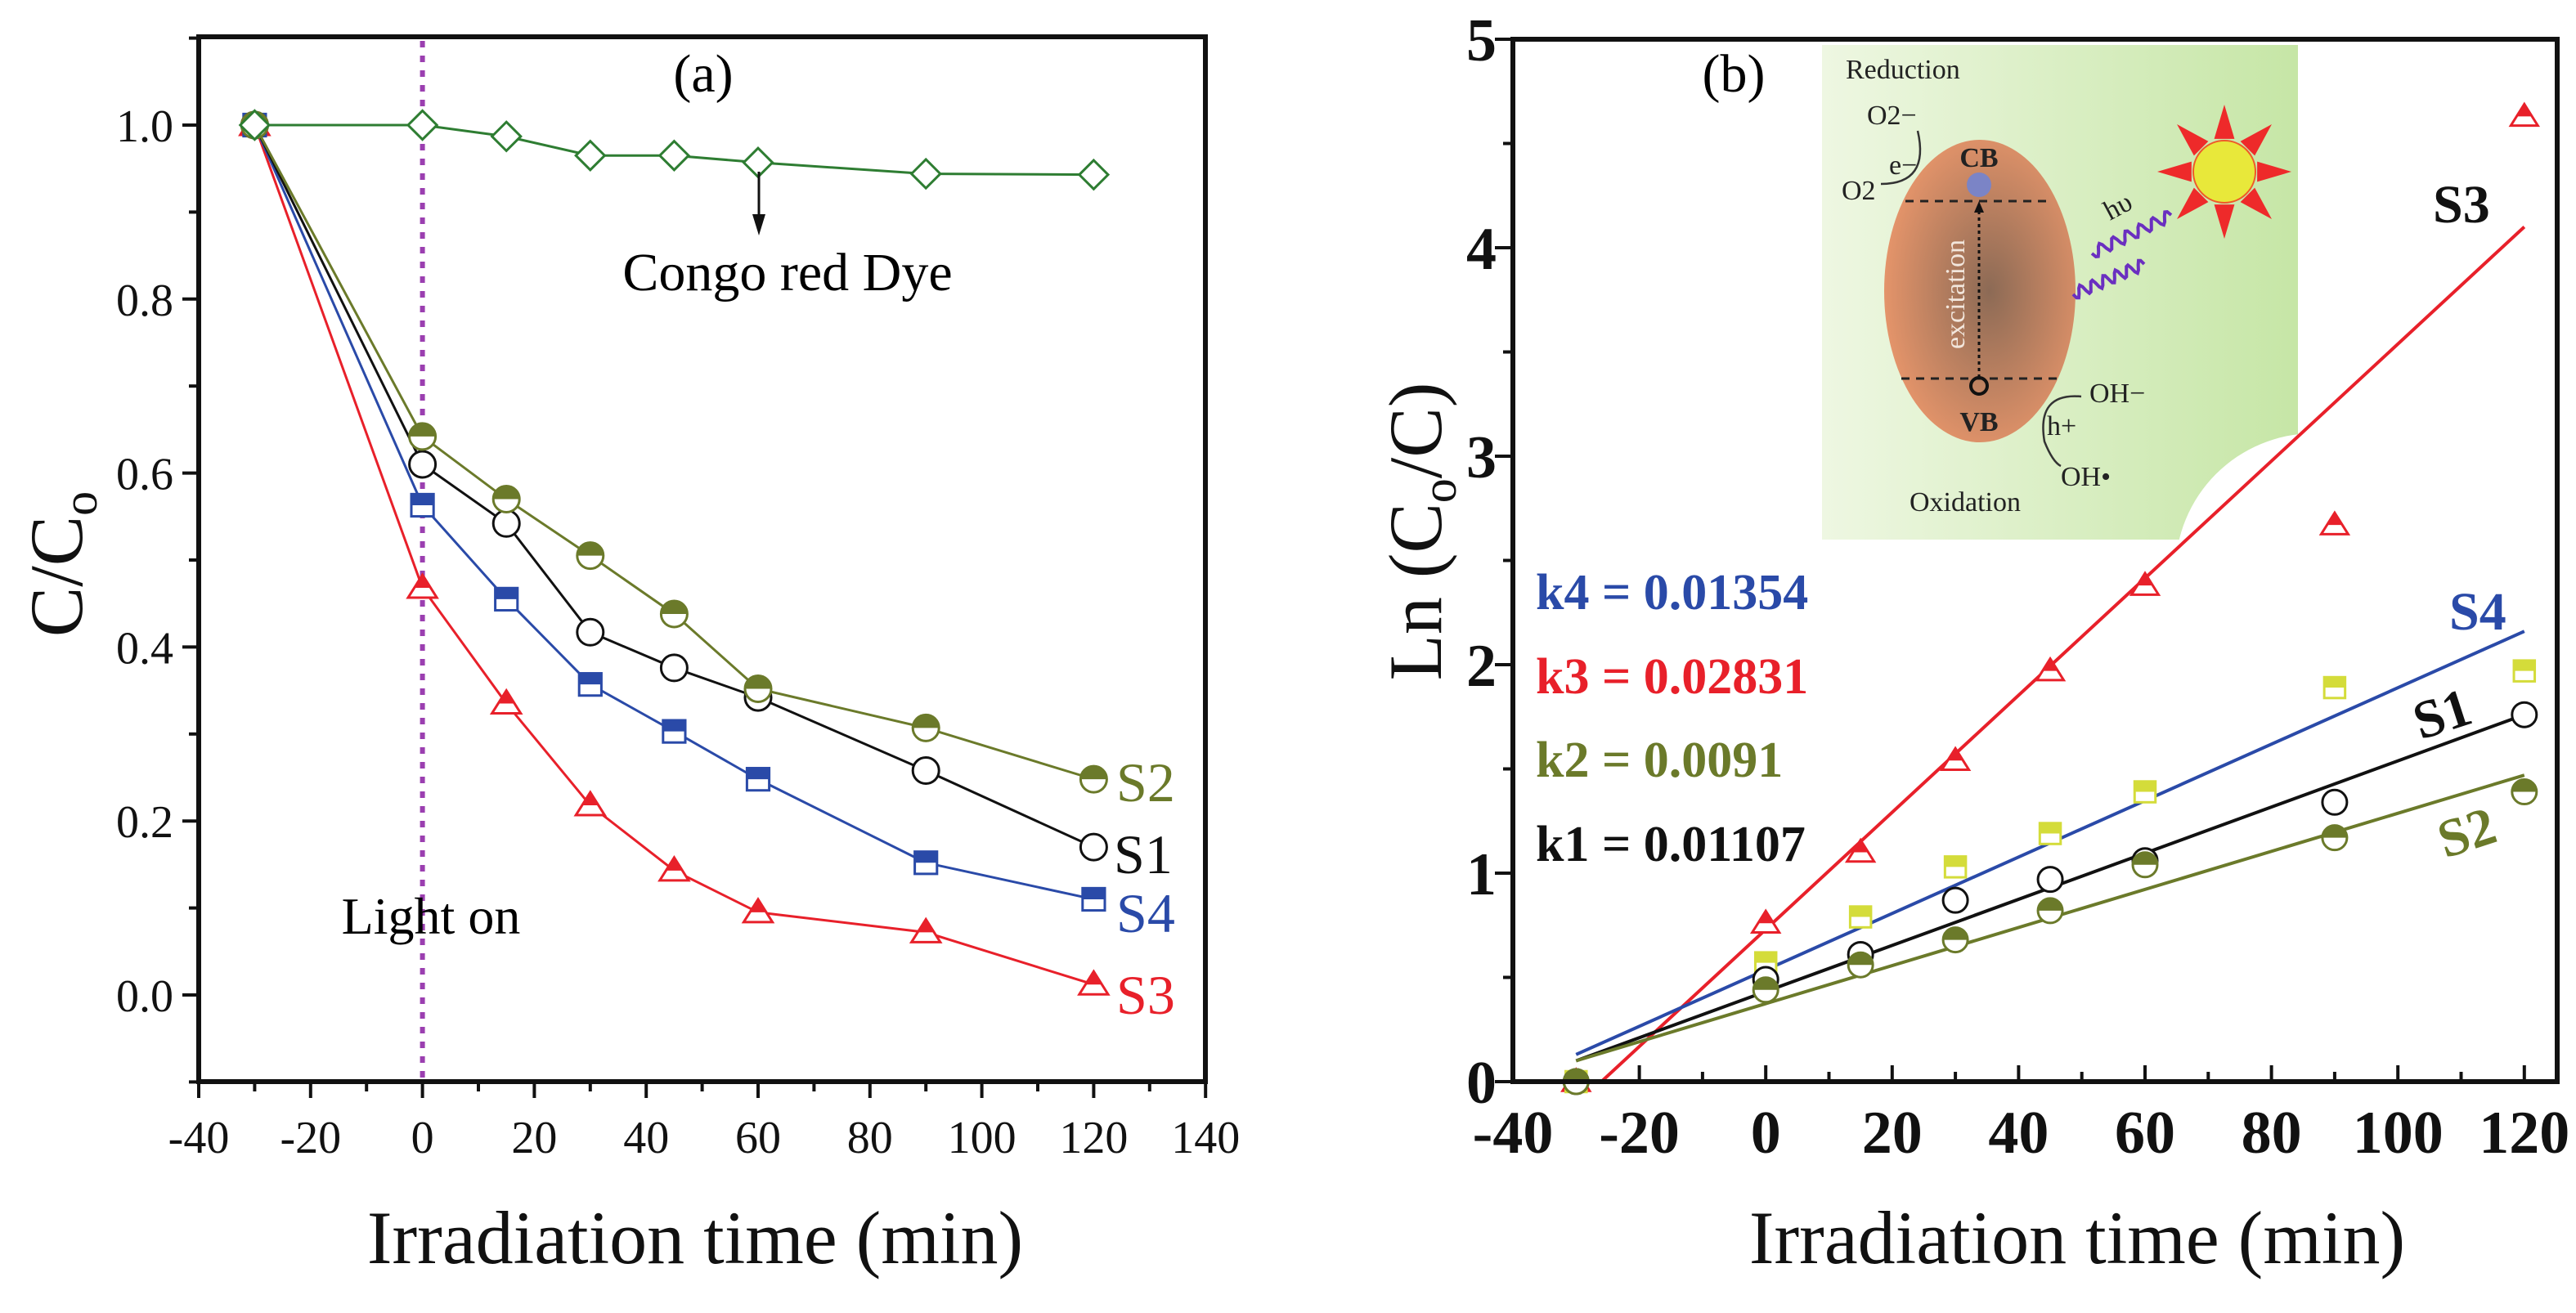 This screenshot has width=2576, height=1313. What do you see at coordinates (1672, 593) in the screenshot?
I see `k4-label: k4 = 0.01354` at bounding box center [1672, 593].